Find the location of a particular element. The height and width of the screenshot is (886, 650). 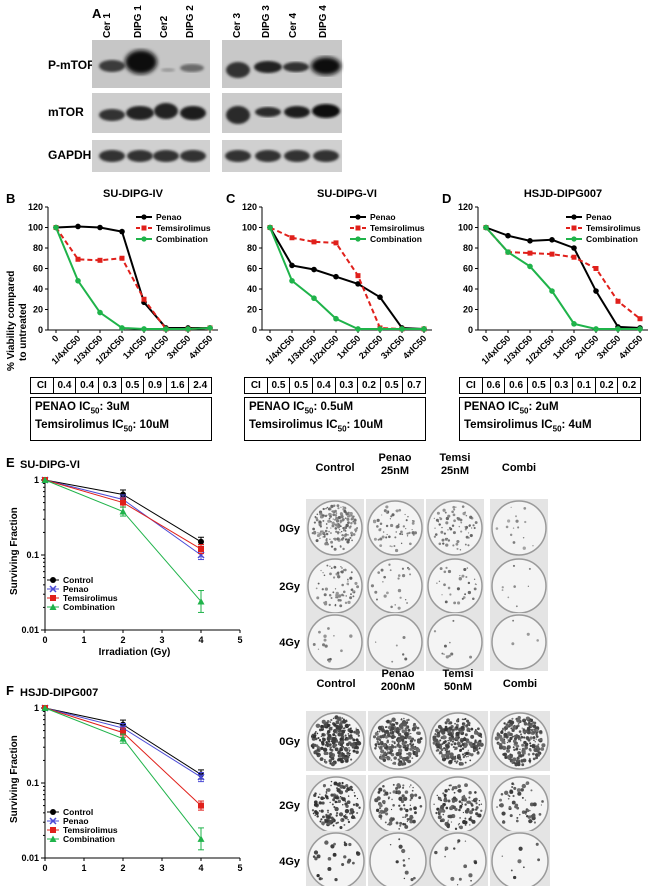

legend-label: Combination is located at coordinates (89, 839).